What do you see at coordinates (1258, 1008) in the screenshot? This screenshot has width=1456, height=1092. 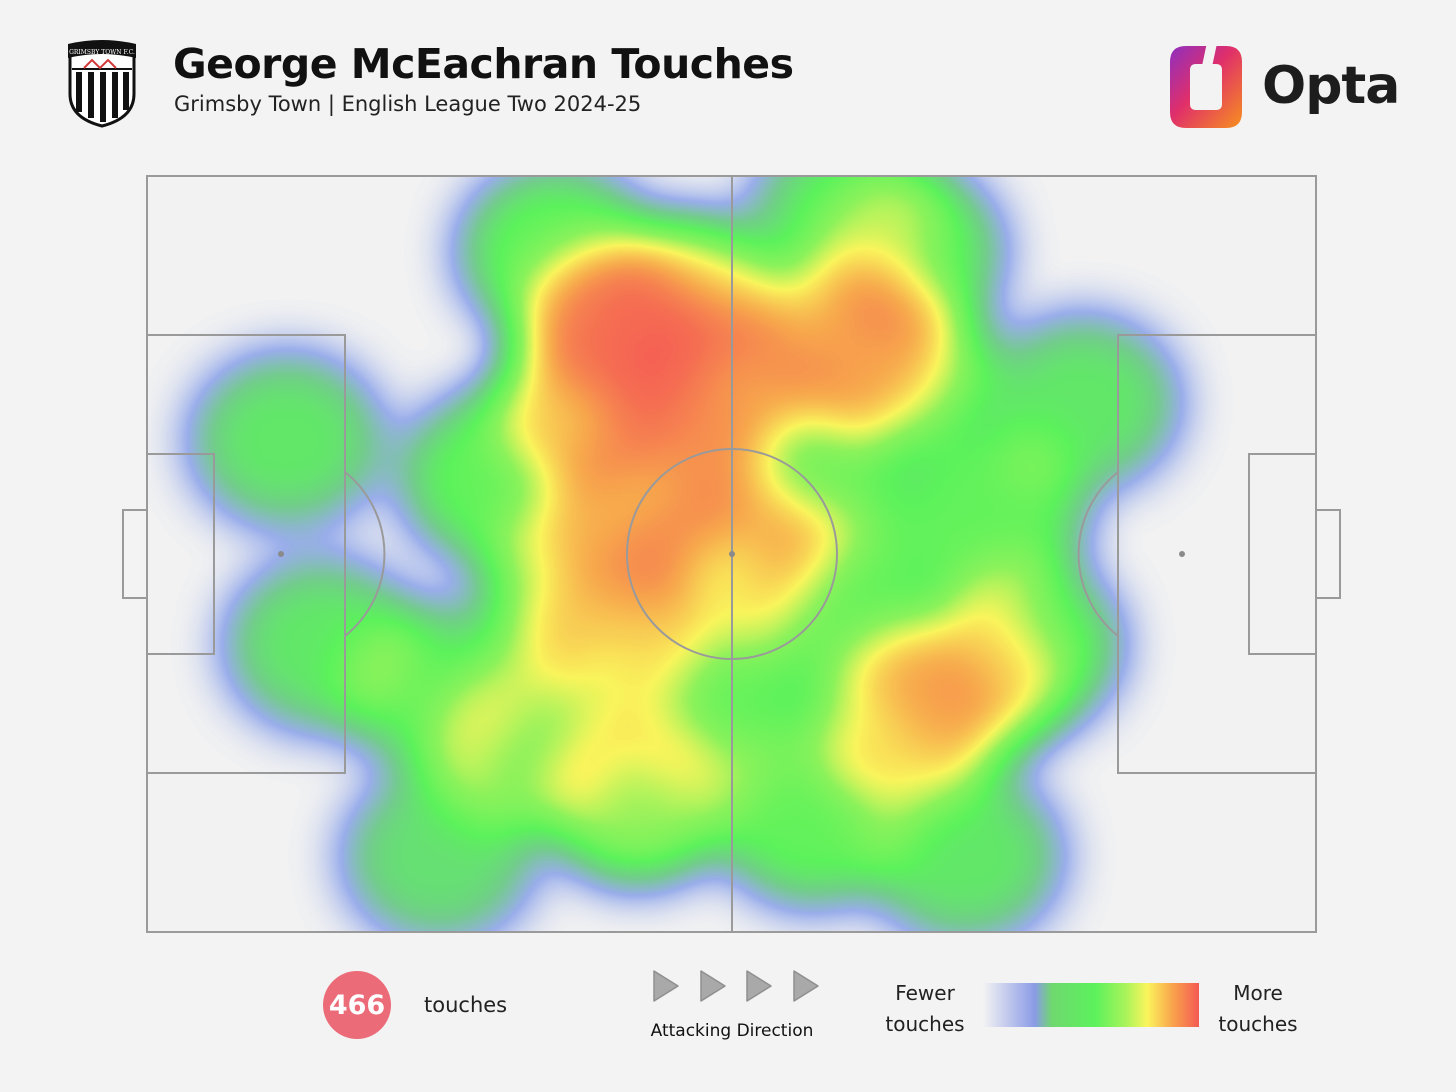 I see `legend-high-label: More touches` at bounding box center [1258, 1008].